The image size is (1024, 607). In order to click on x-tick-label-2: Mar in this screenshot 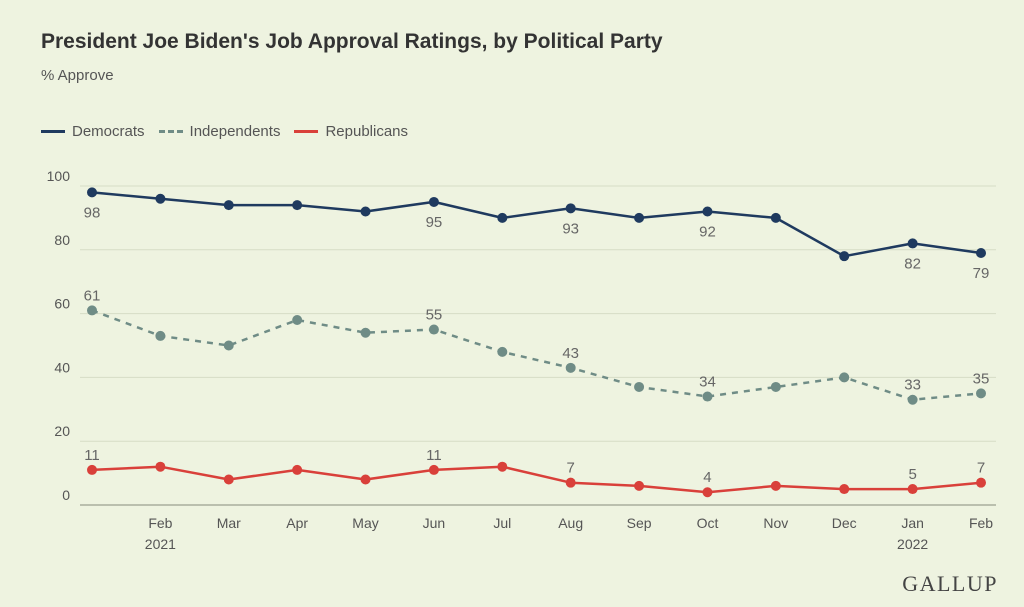, I will do `click(229, 523)`.